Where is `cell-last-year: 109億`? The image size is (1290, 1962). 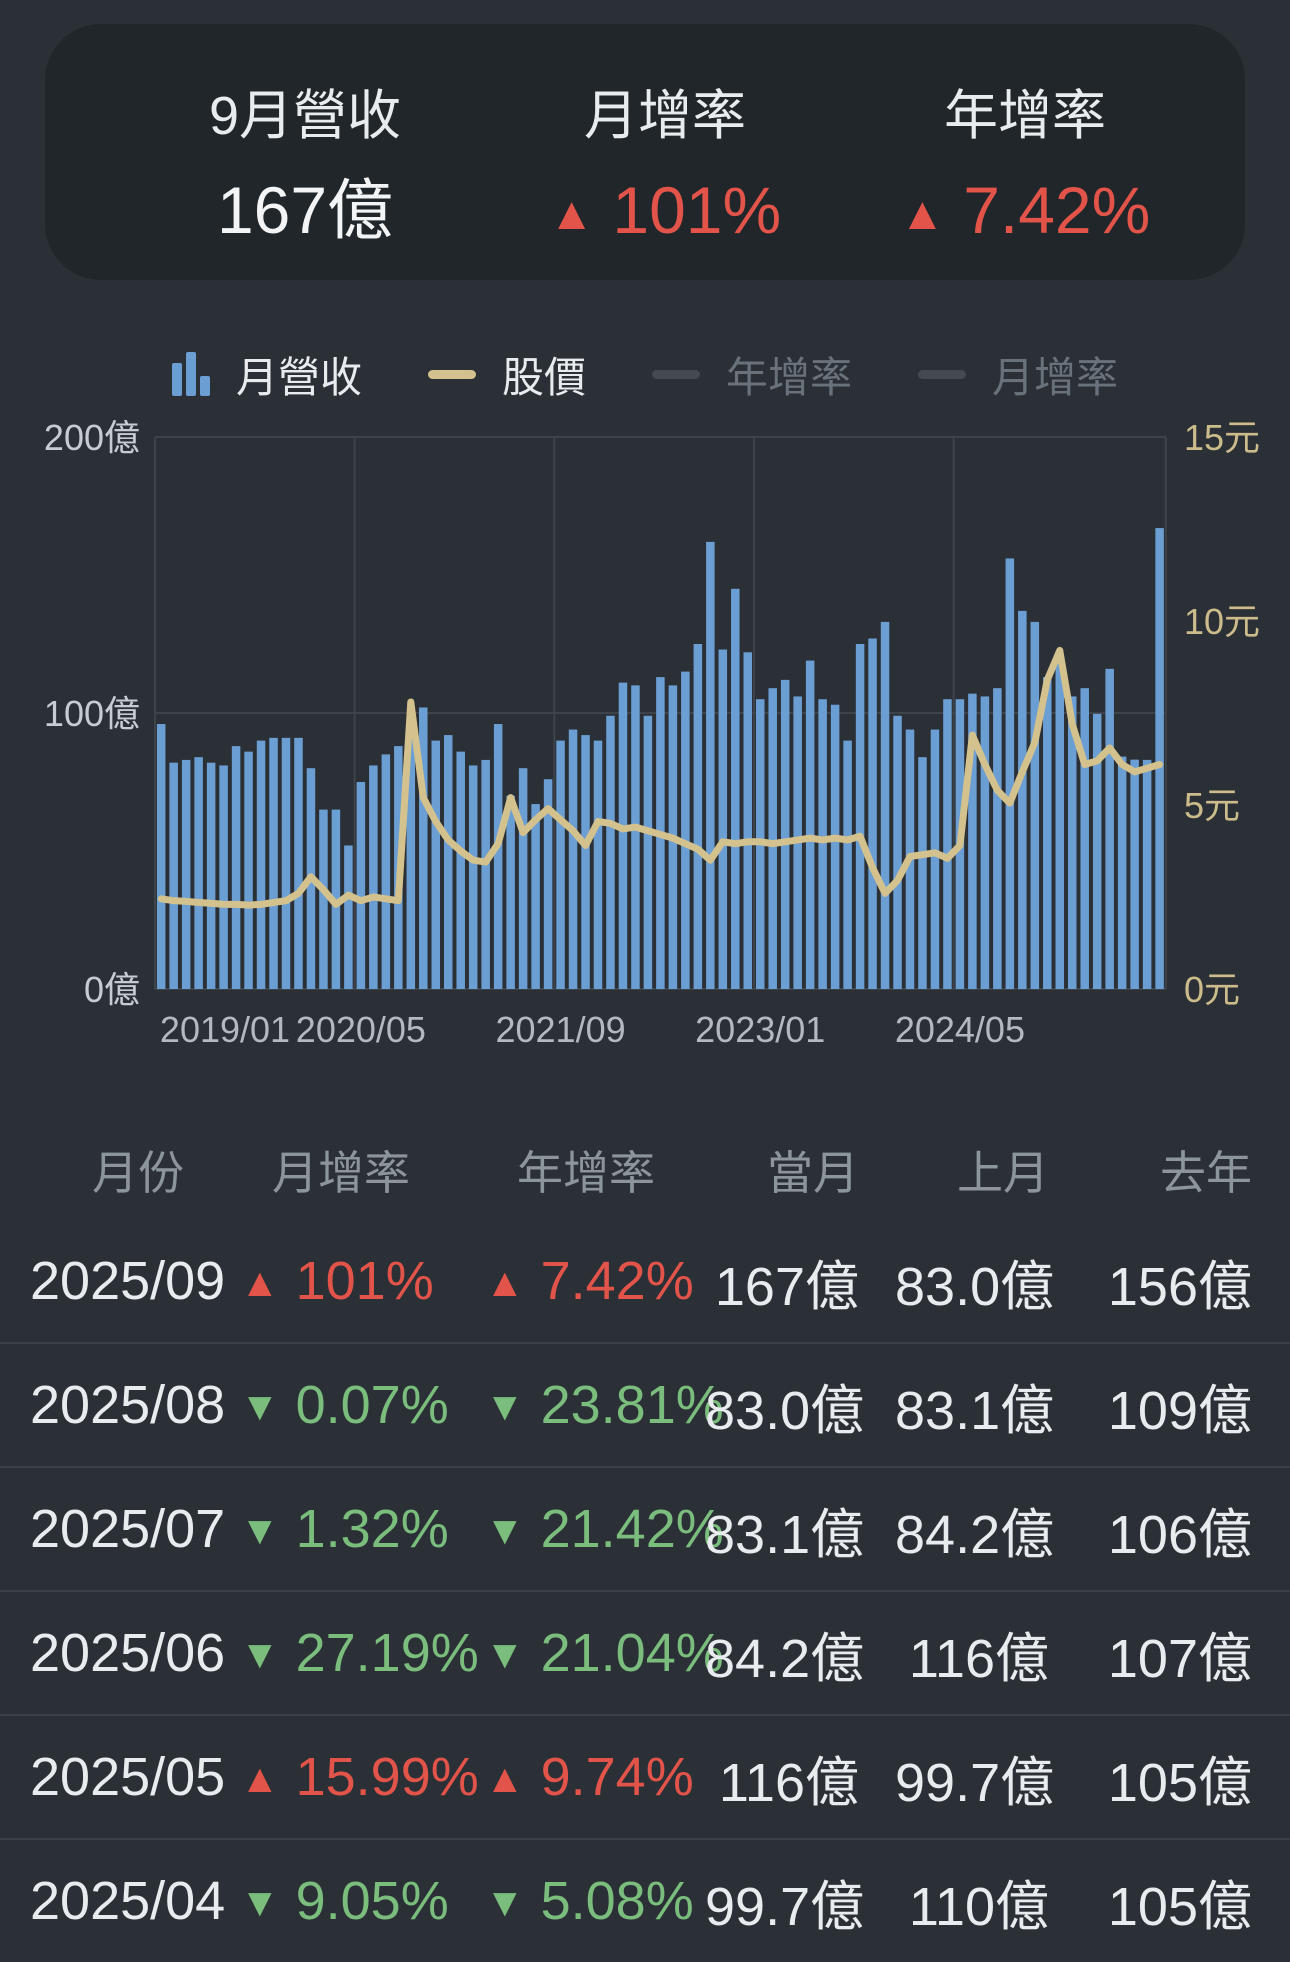 cell-last-year: 109億 is located at coordinates (1179, 1410).